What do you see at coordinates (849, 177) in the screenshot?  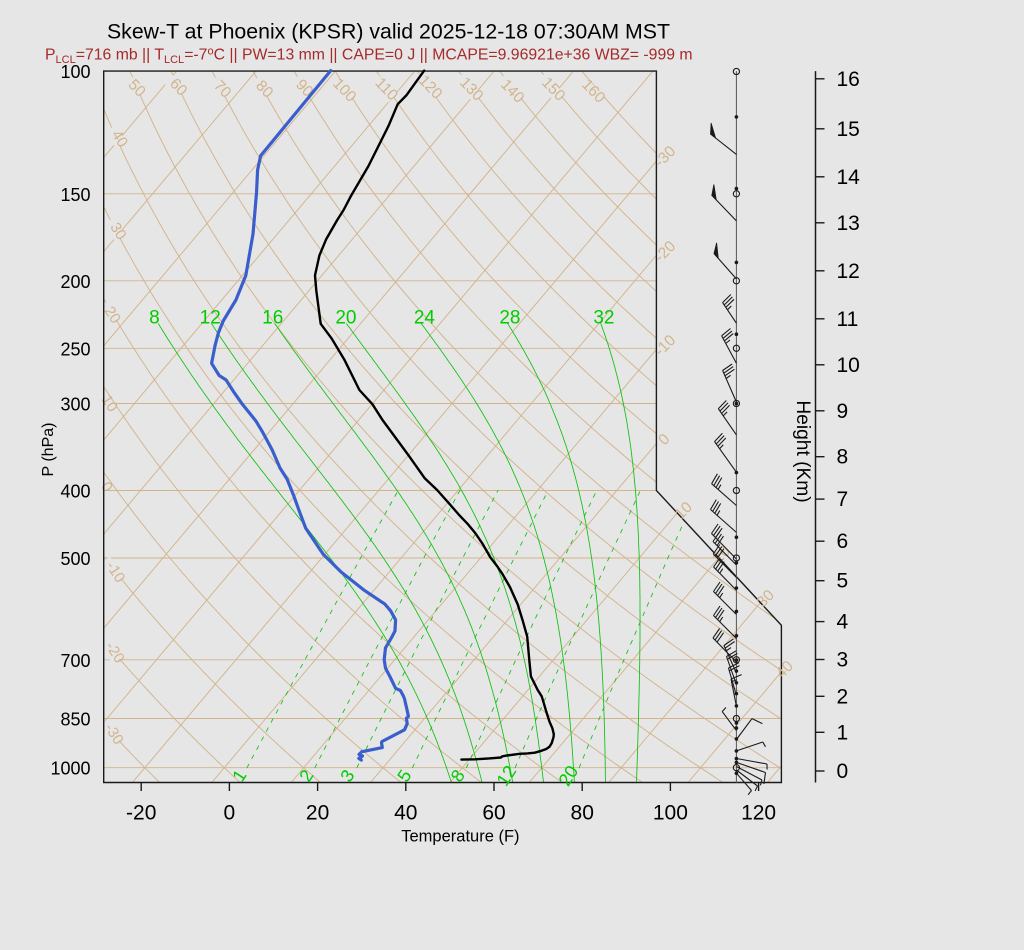 I see `svg-text: 14` at bounding box center [849, 177].